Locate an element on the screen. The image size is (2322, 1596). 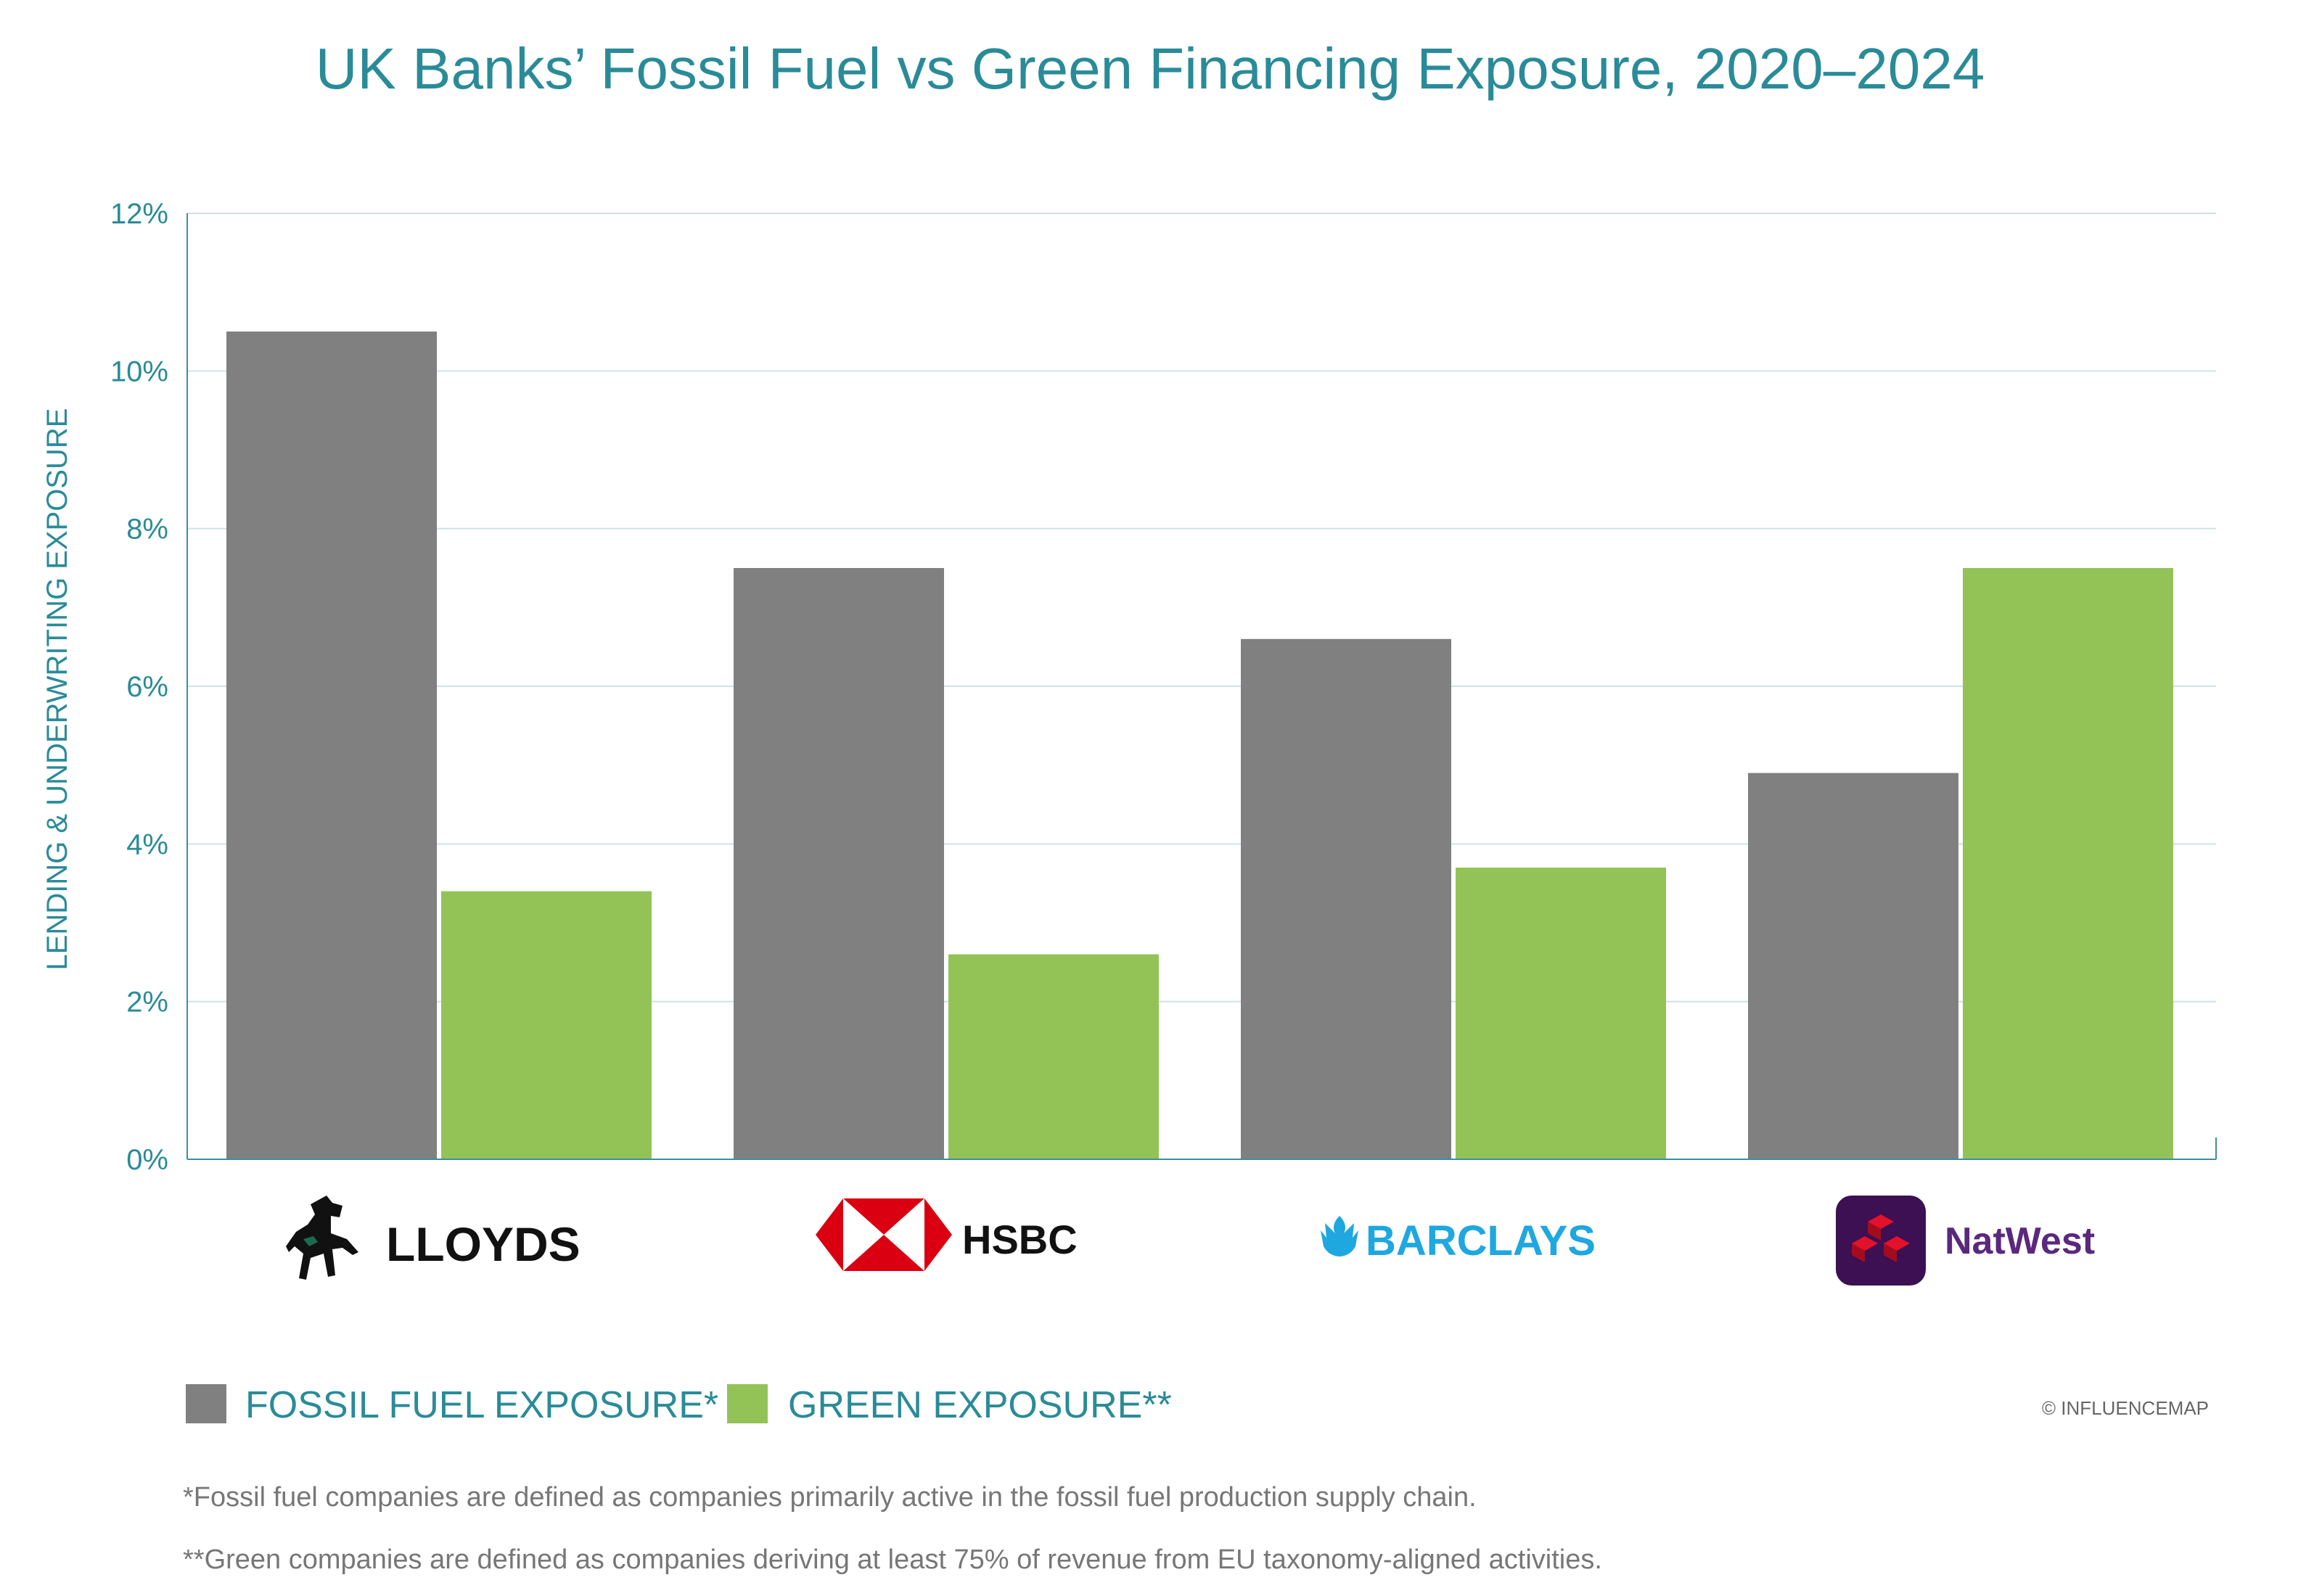
y-axis-ticks: 0% 2% 4% 6% 8% 10% 12% is located at coordinates (139, 687).